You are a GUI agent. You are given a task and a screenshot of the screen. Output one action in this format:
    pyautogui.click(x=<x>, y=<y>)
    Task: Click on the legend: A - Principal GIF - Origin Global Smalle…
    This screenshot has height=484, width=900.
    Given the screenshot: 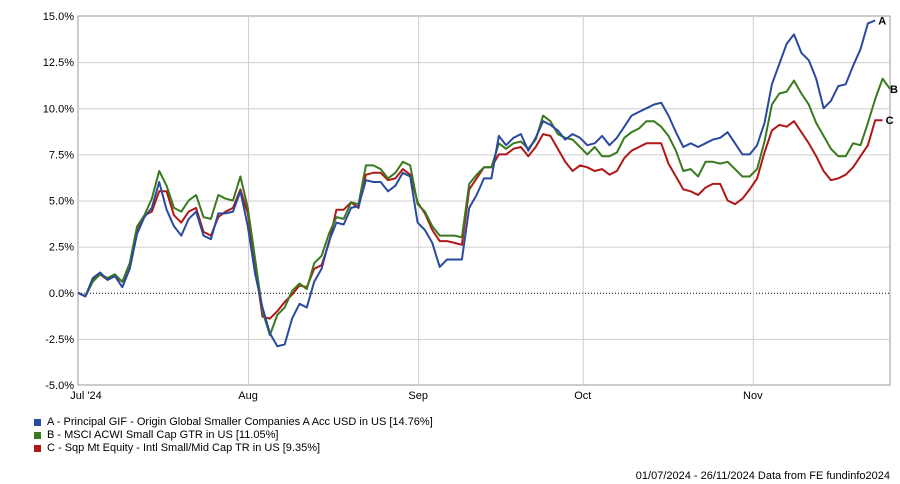 What is the action you would take?
    pyautogui.click(x=233, y=435)
    